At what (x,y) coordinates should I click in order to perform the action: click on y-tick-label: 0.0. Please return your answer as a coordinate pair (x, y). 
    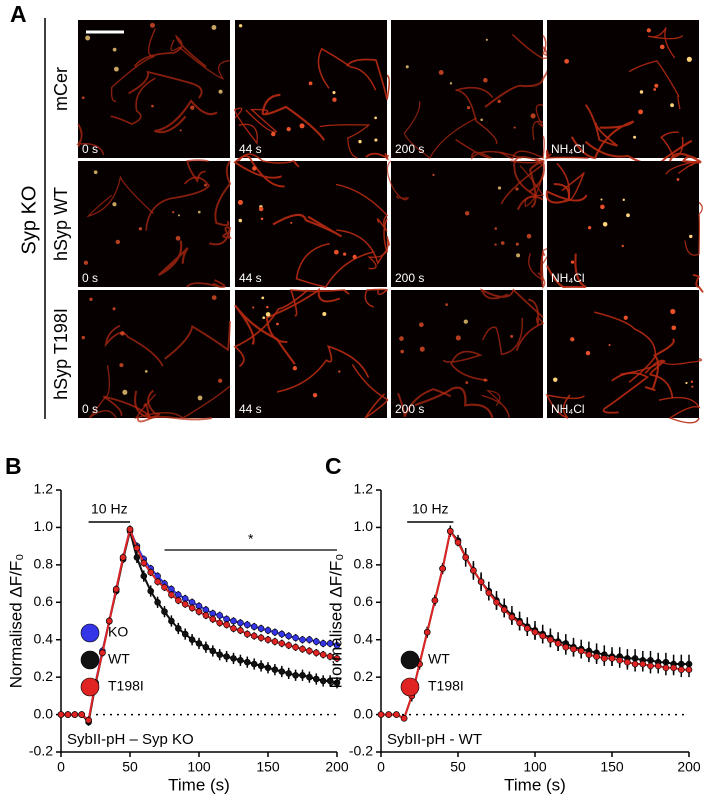
    Looking at the image, I should click on (44, 713).